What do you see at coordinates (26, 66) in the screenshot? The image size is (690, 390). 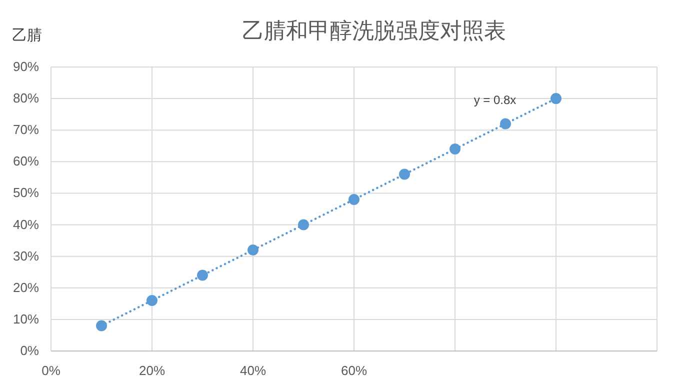 I see `y-tick-label: 90%` at bounding box center [26, 66].